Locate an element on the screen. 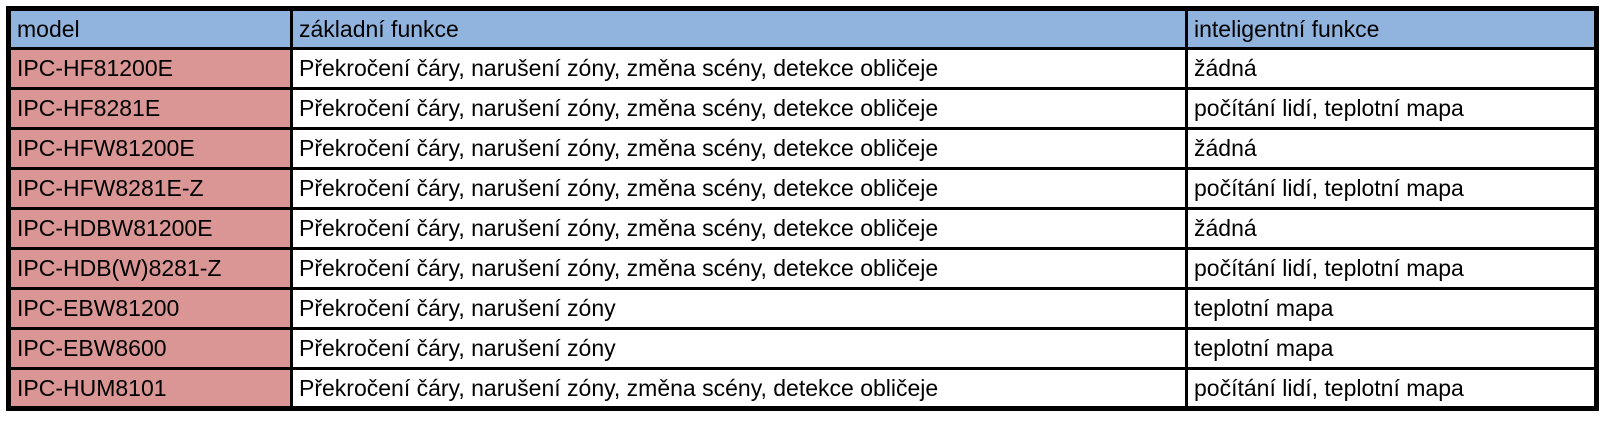 The image size is (1600, 421). model-cell: IPC-HF8281E is located at coordinates (150, 108).